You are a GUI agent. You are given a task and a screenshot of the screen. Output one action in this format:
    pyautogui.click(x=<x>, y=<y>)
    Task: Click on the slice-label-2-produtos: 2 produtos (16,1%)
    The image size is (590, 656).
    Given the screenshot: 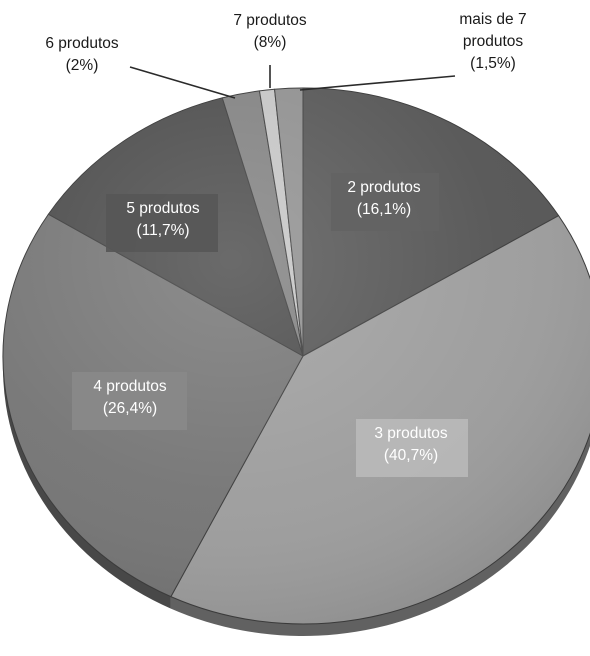 What is the action you would take?
    pyautogui.click(x=385, y=202)
    